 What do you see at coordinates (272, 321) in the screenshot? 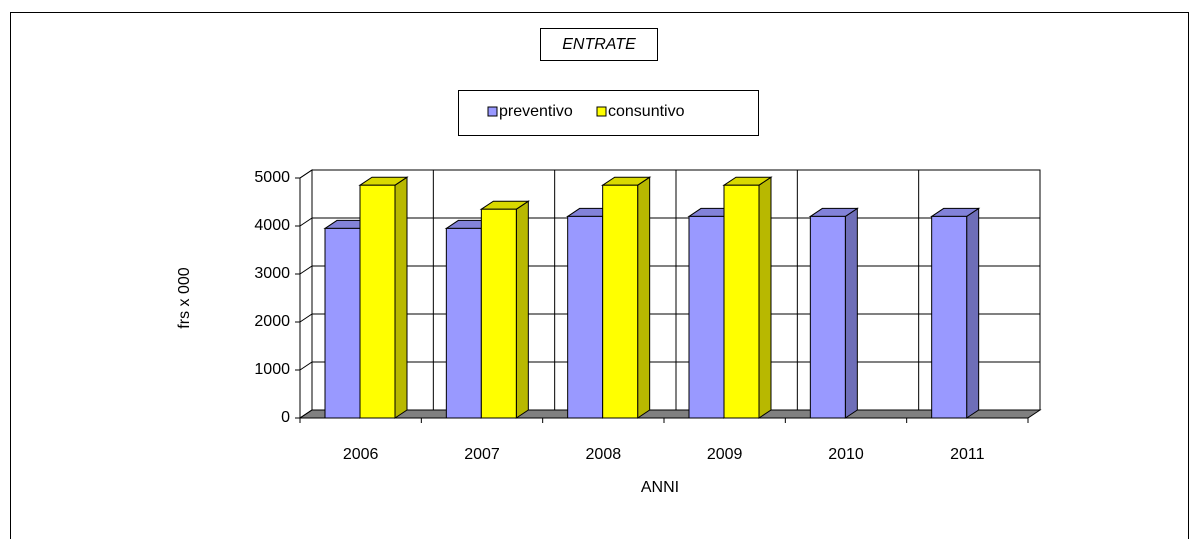
I see `y-tick-label: 2000` at bounding box center [272, 321].